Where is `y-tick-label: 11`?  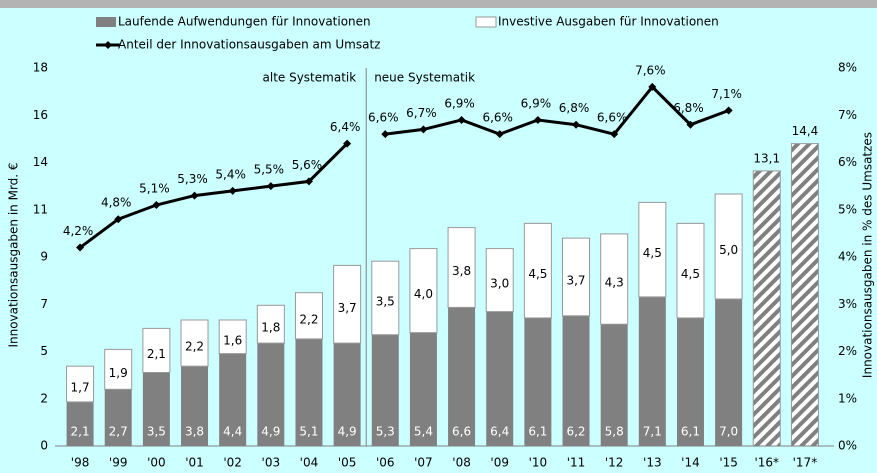 y-tick-label: 11 is located at coordinates (40, 209).